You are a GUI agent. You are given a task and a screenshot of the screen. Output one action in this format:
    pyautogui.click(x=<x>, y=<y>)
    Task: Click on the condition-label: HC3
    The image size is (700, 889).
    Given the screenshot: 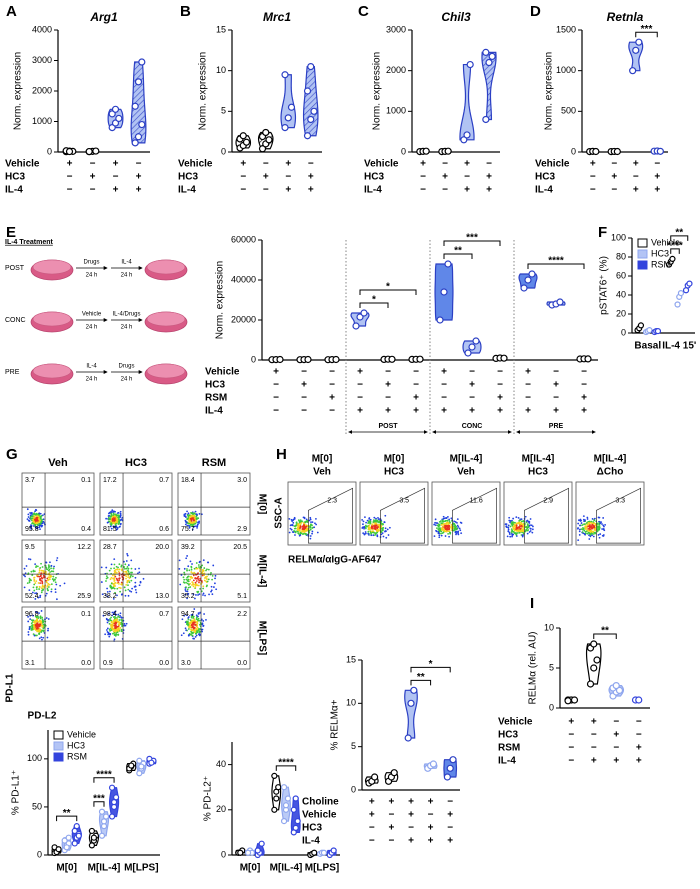 What is the action you would take?
    pyautogui.click(x=374, y=177)
    